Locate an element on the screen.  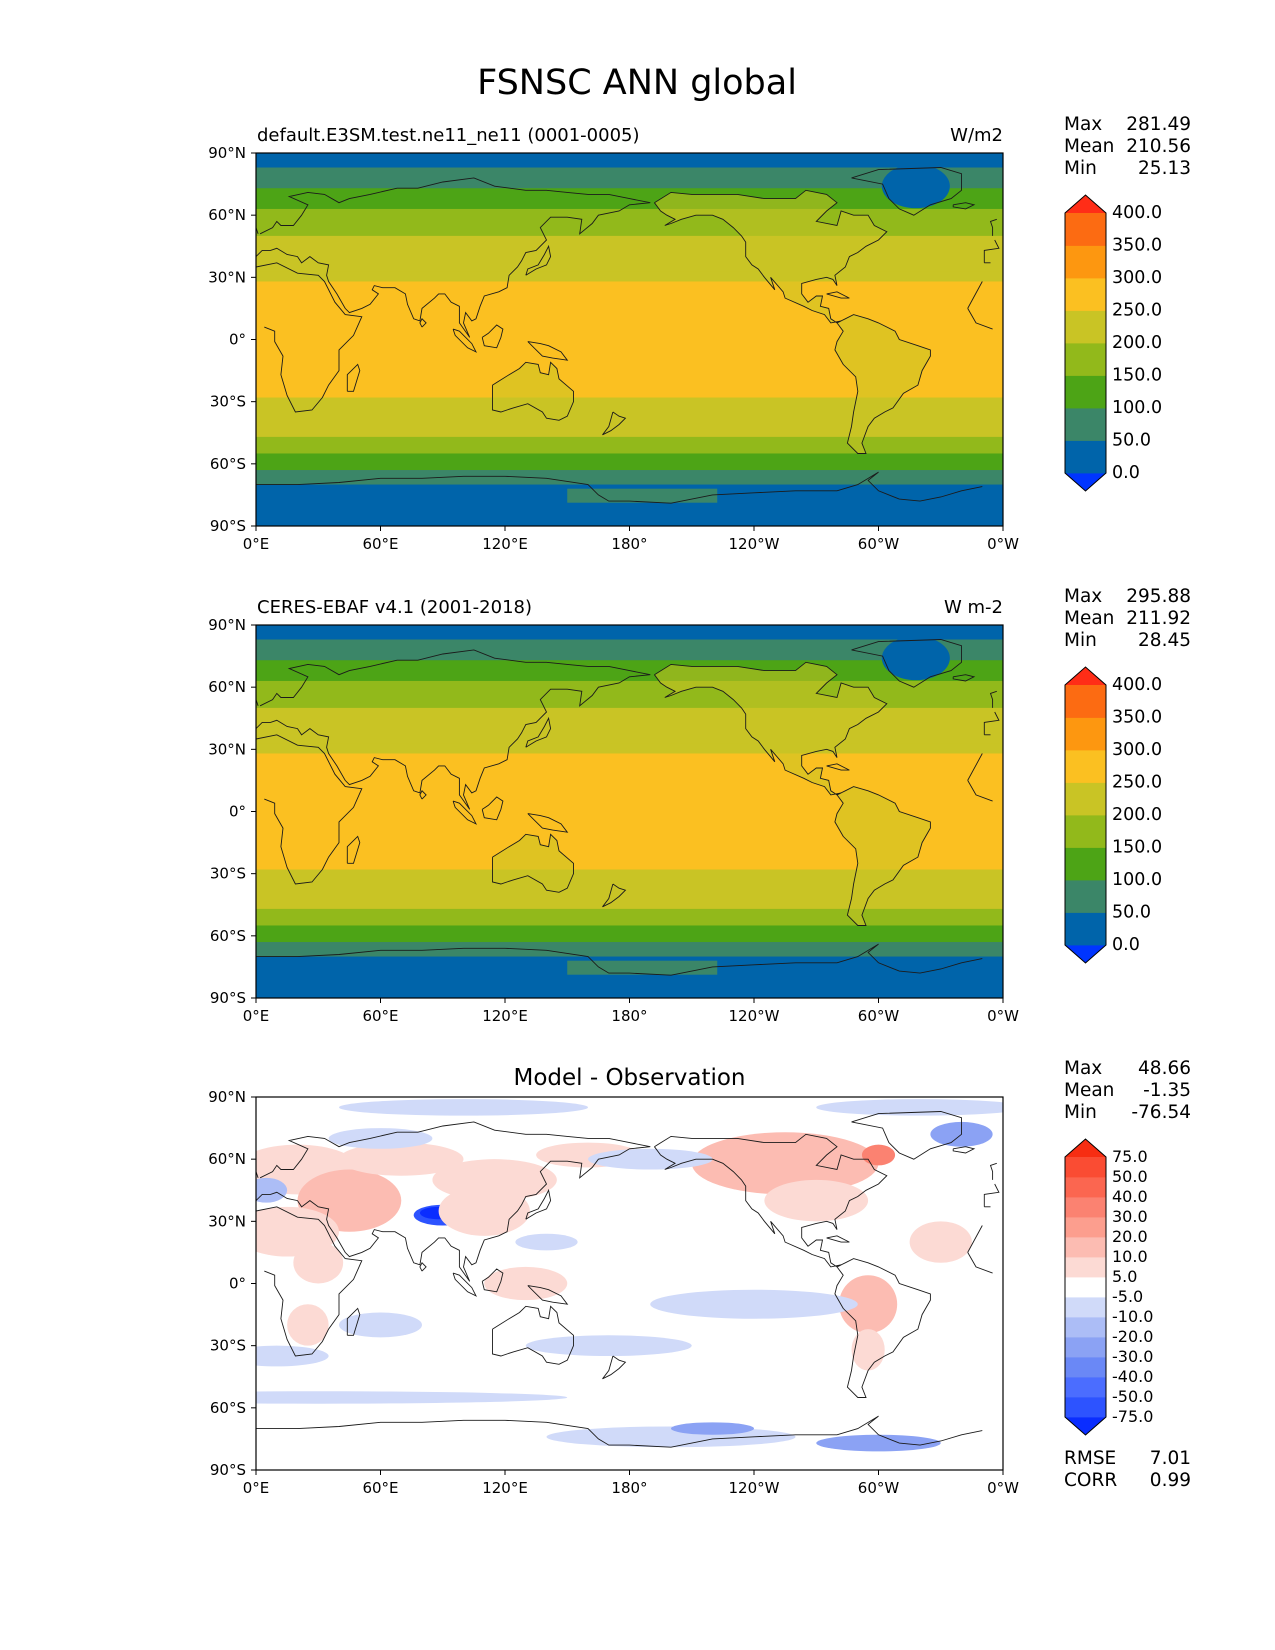
colorbar-tick-label: 10.0 is located at coordinates (1130, 1256).